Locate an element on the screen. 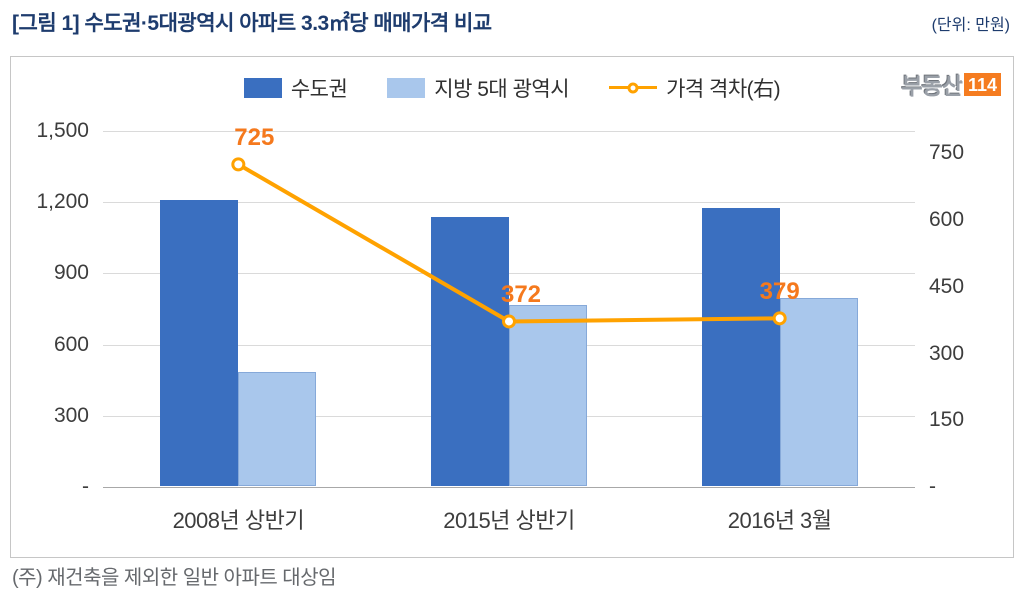  x-axis-line is located at coordinates (509, 487).